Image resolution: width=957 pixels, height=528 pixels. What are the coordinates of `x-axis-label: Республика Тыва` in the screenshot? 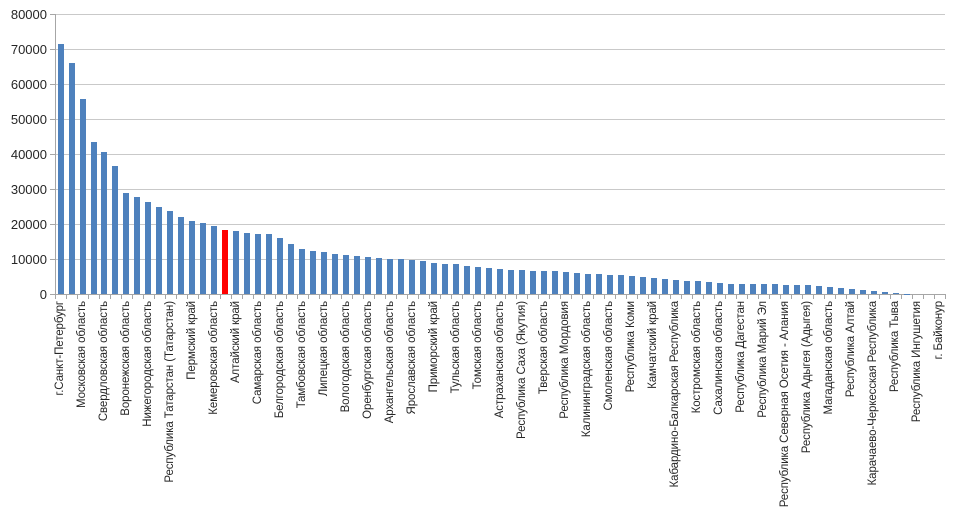 It's located at (895, 347).